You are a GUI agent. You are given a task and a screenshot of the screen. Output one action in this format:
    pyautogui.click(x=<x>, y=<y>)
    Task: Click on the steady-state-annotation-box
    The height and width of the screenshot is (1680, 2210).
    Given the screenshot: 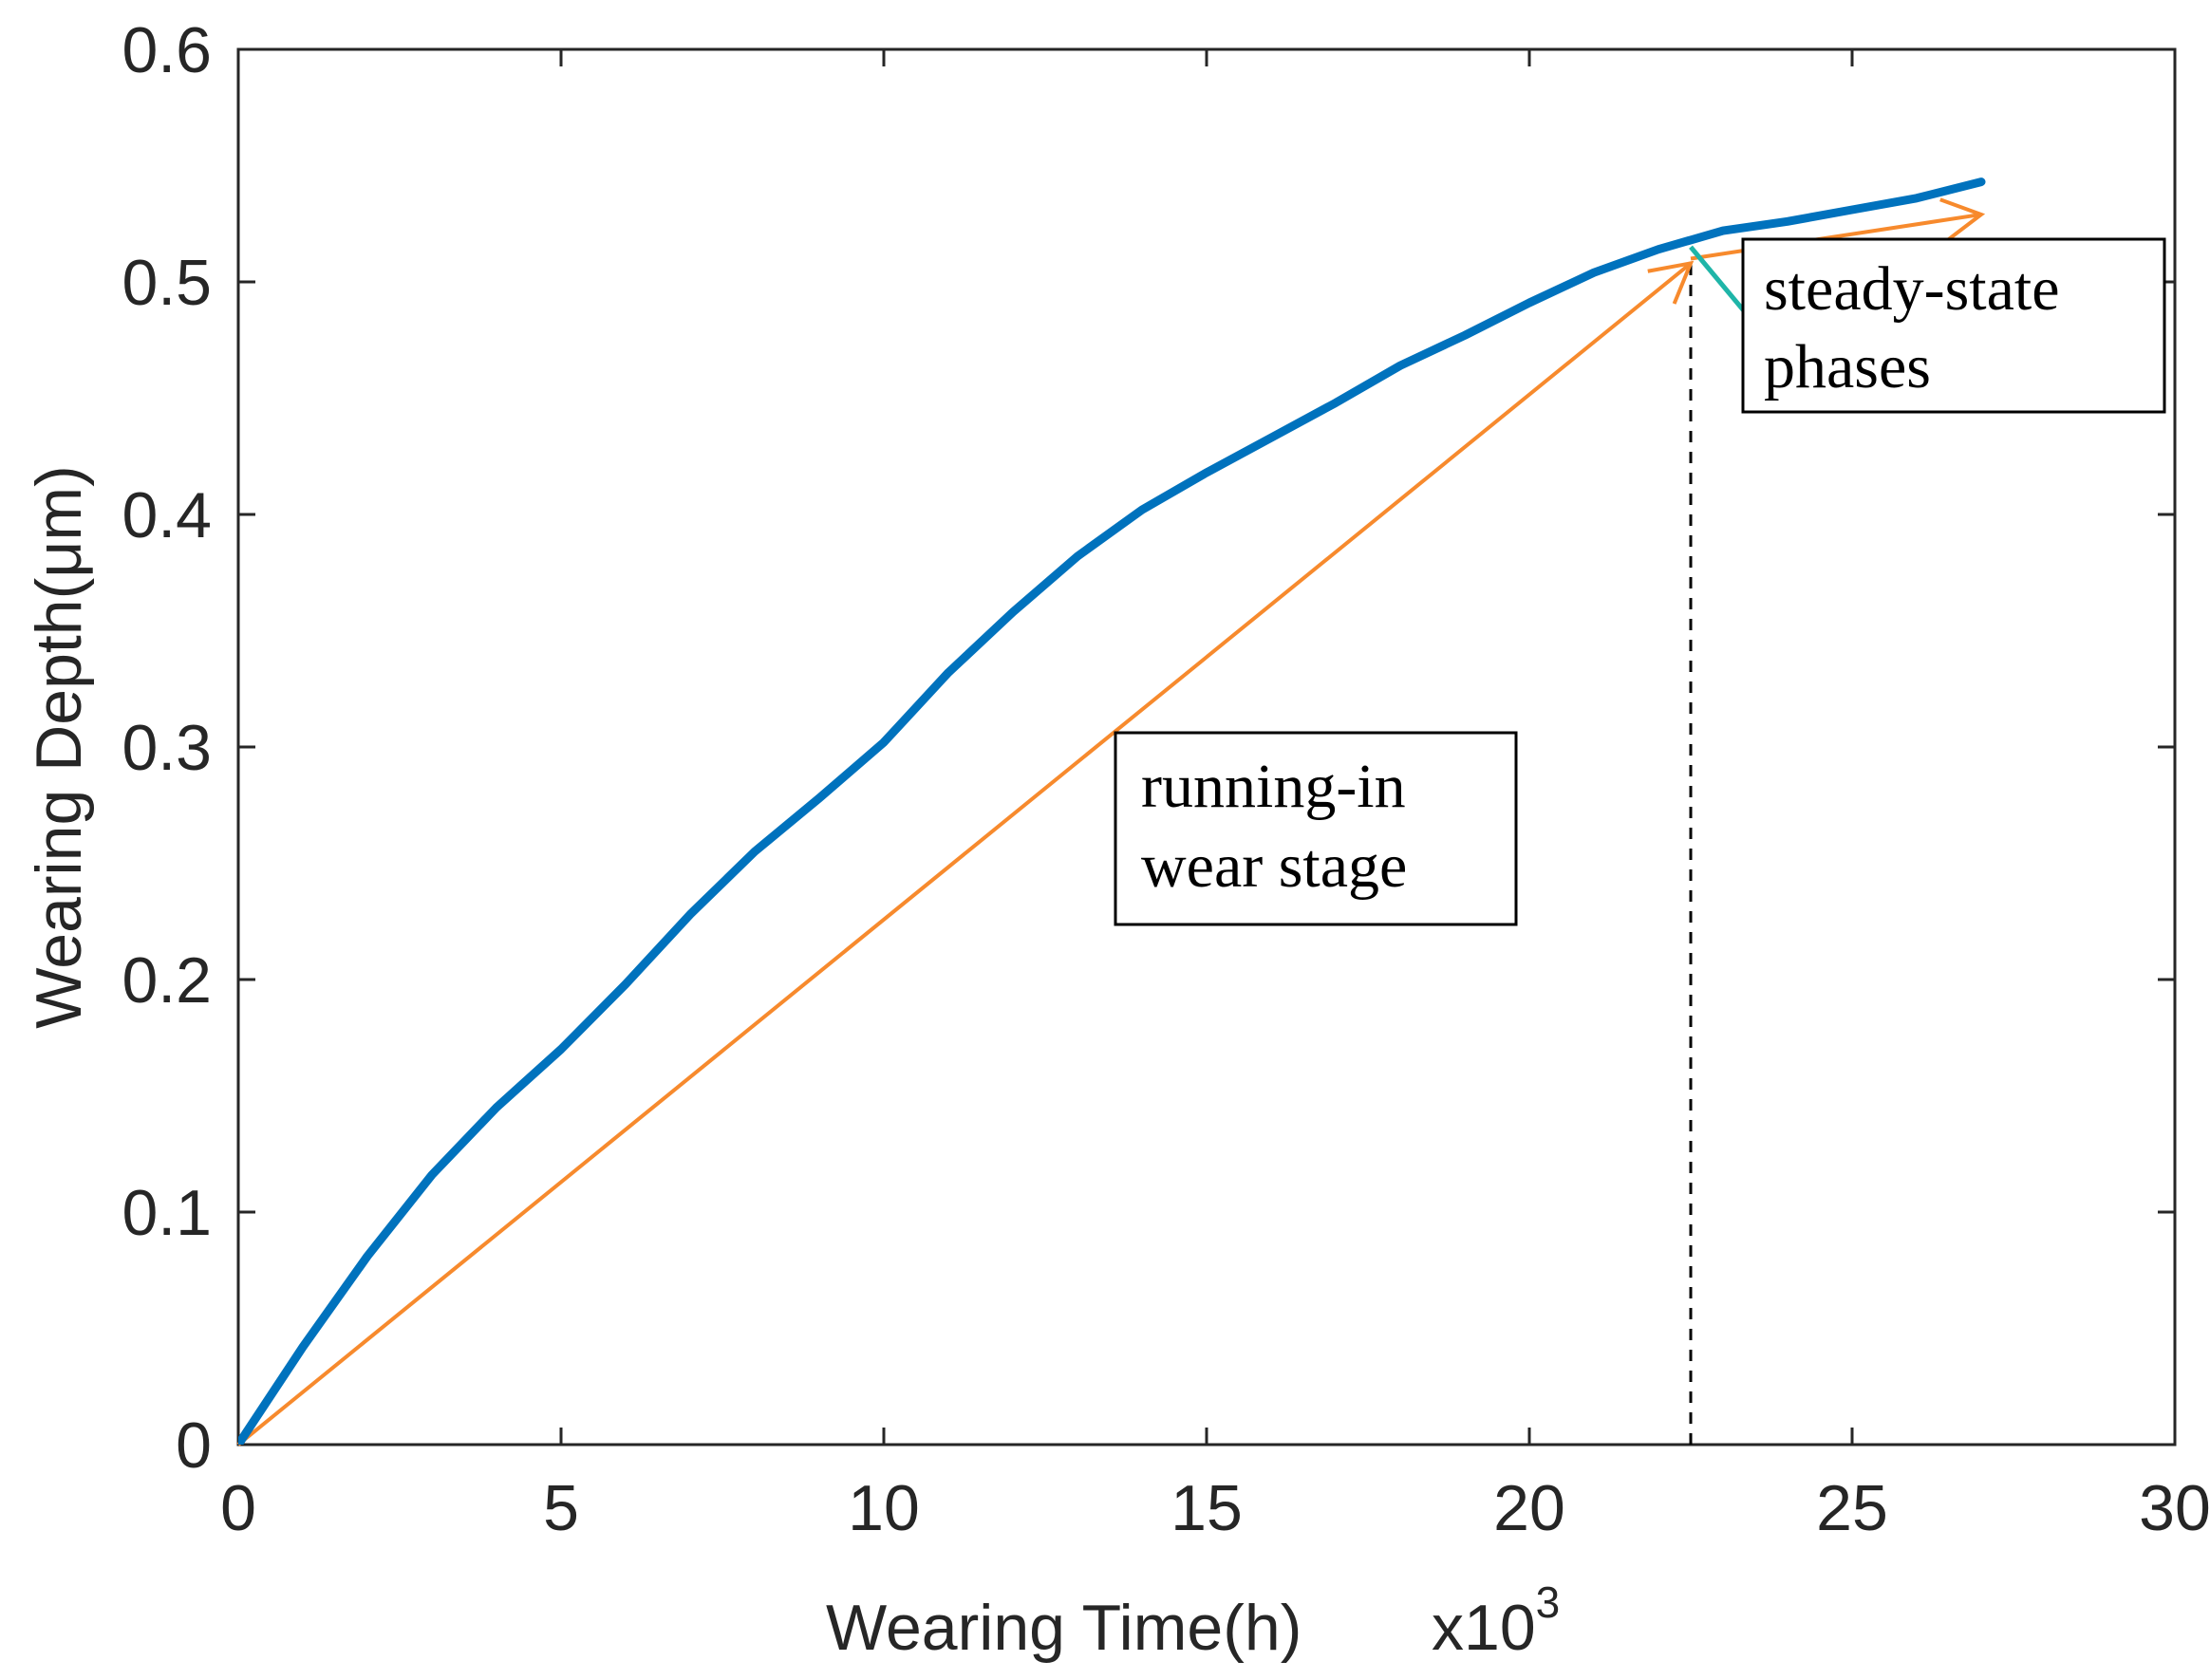 What is the action you would take?
    pyautogui.click(x=1953, y=325)
    